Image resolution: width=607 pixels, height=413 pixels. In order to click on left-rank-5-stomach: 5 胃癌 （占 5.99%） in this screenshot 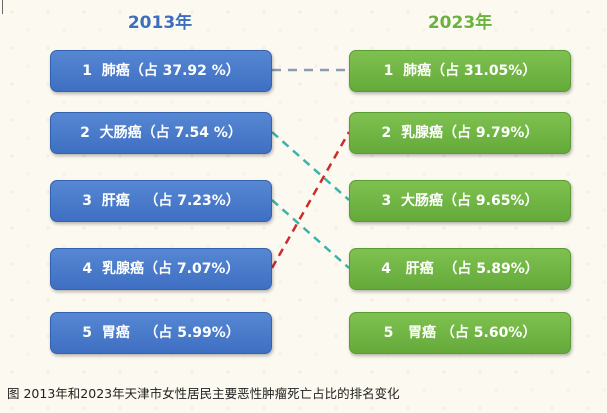, I will do `click(161, 333)`.